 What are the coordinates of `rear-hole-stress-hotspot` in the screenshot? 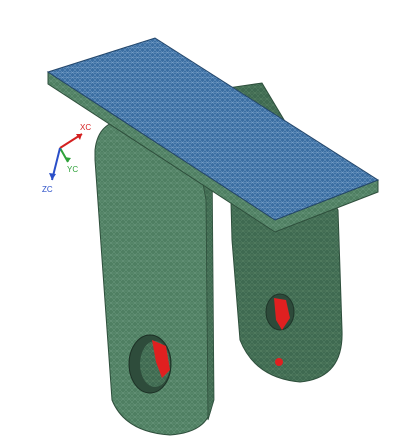 It's located at (282, 314).